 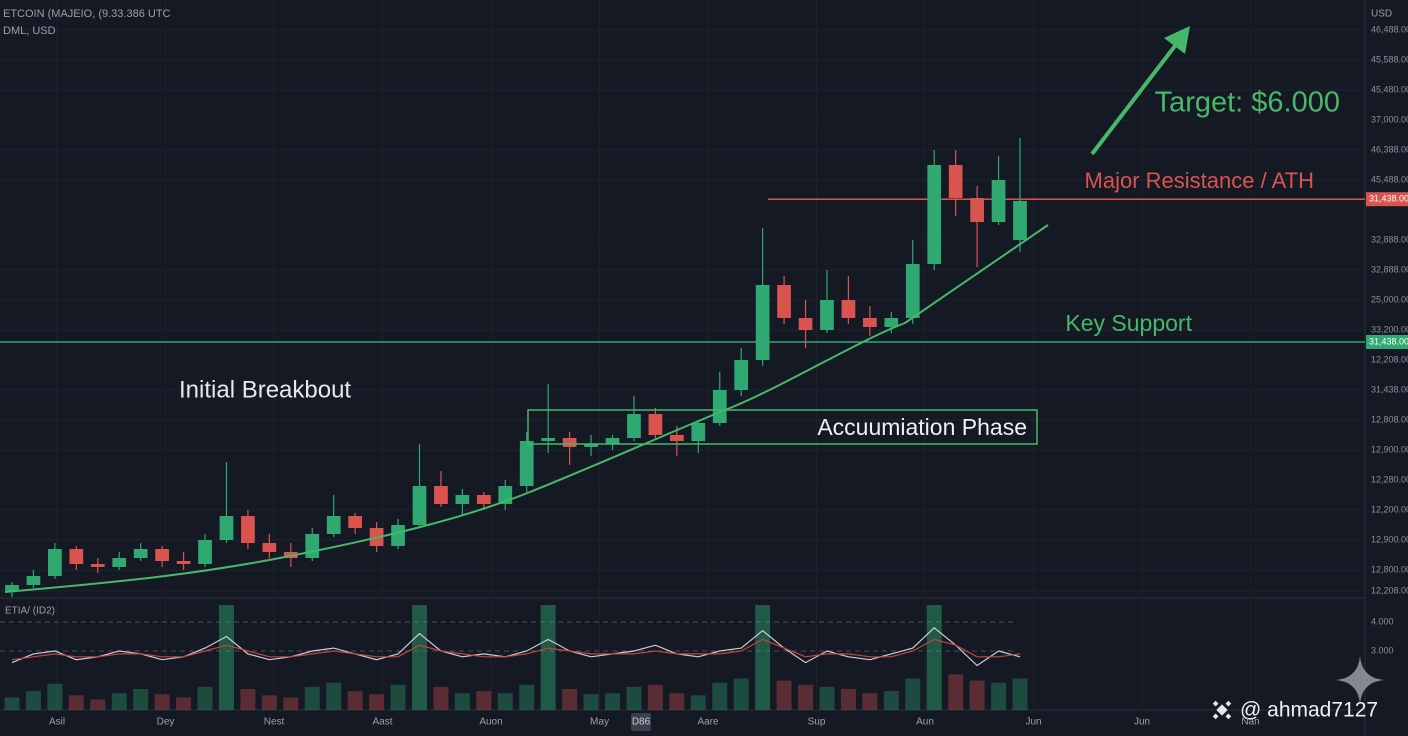 I want to click on accumulation-label: Accuumiation Phase, so click(x=922, y=427).